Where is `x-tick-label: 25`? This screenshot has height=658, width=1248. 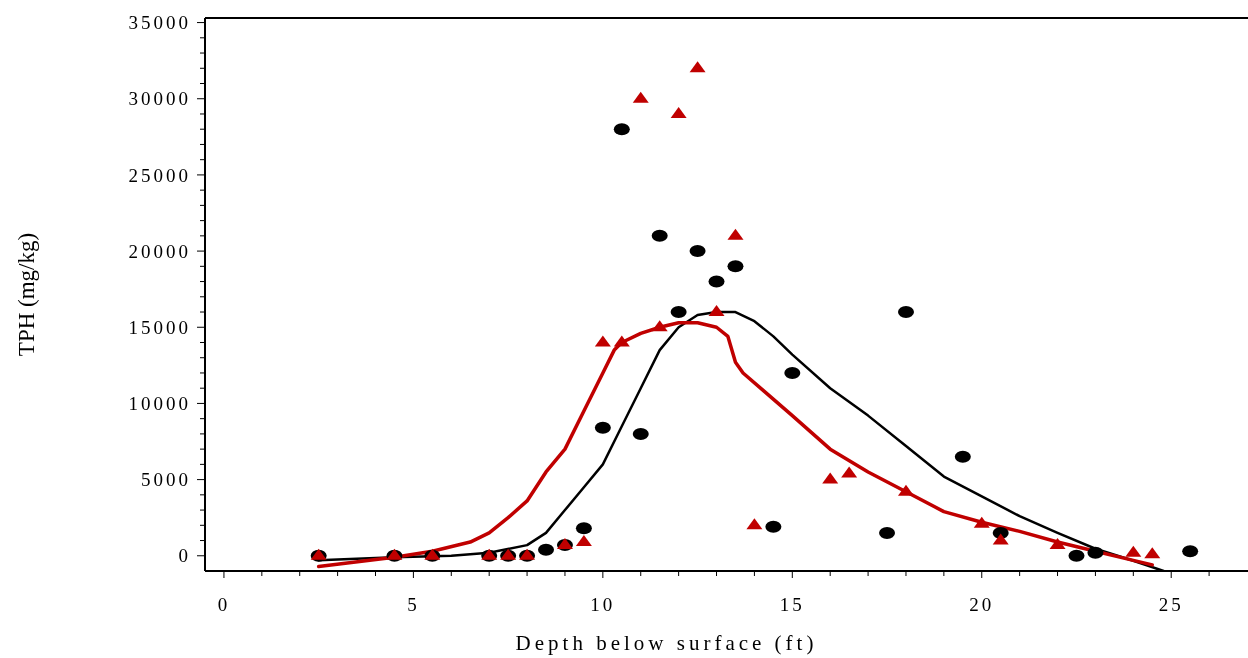 x-tick-label: 25 is located at coordinates (1171, 604).